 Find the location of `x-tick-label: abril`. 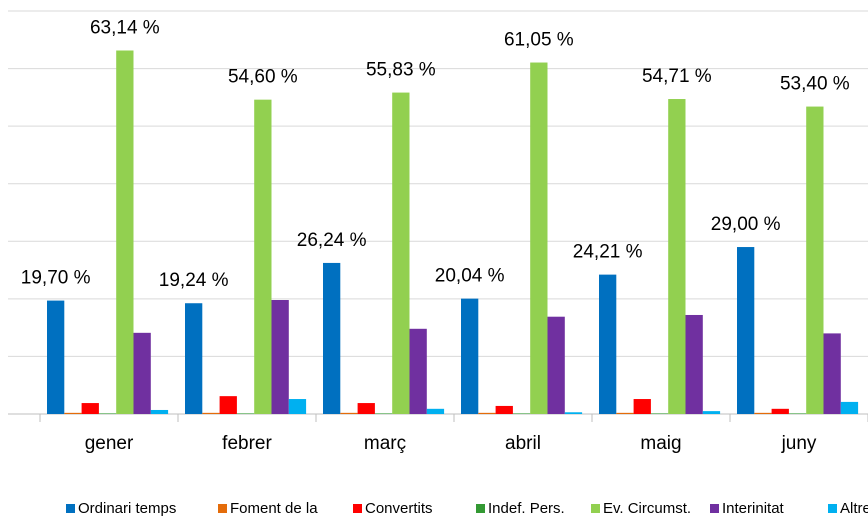

x-tick-label: abril is located at coordinates (523, 443).